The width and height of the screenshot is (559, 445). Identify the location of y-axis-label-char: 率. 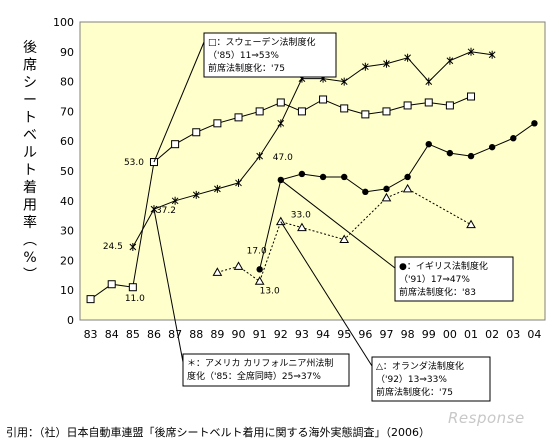
(30, 222).